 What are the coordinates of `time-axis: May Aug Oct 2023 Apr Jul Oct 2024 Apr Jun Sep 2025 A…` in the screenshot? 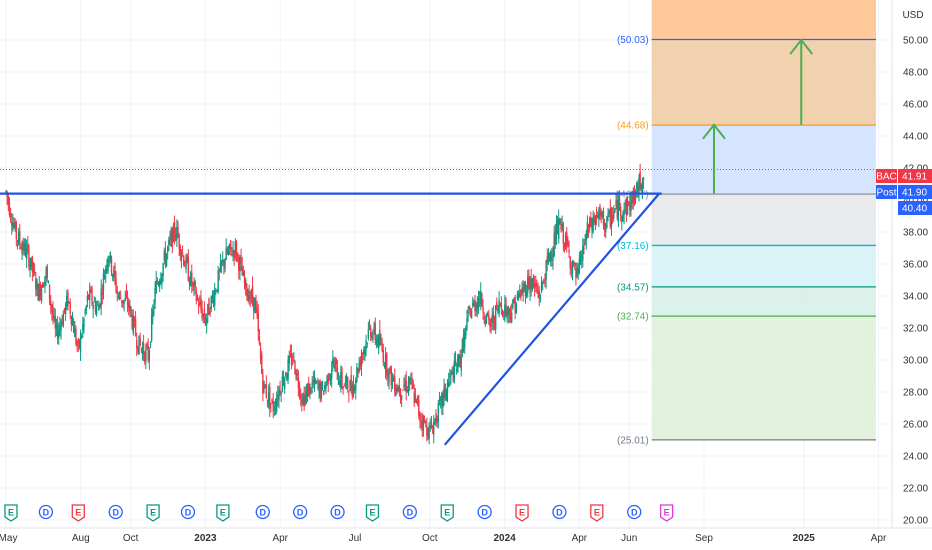 It's located at (466, 535).